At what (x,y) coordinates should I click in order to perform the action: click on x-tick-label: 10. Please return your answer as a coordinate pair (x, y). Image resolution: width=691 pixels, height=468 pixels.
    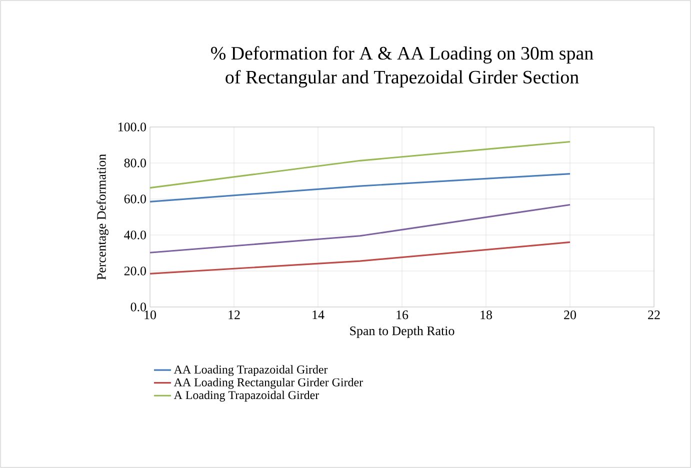
    Looking at the image, I should click on (150, 315).